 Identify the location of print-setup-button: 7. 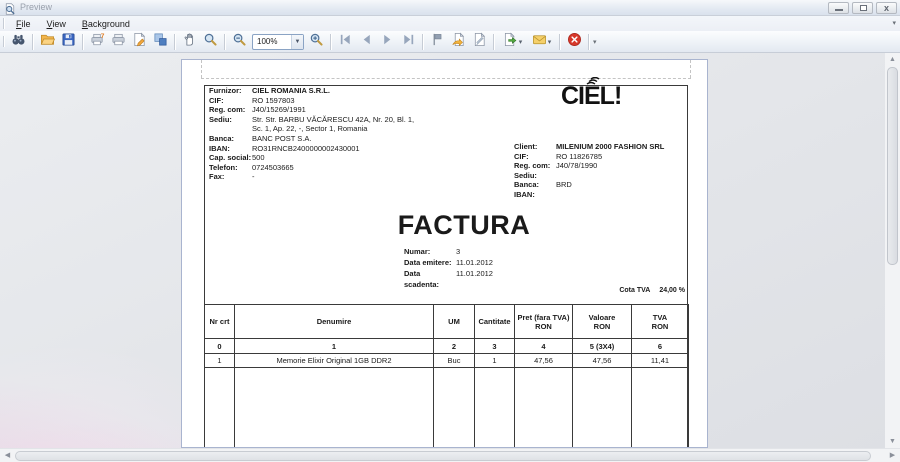
(97, 42).